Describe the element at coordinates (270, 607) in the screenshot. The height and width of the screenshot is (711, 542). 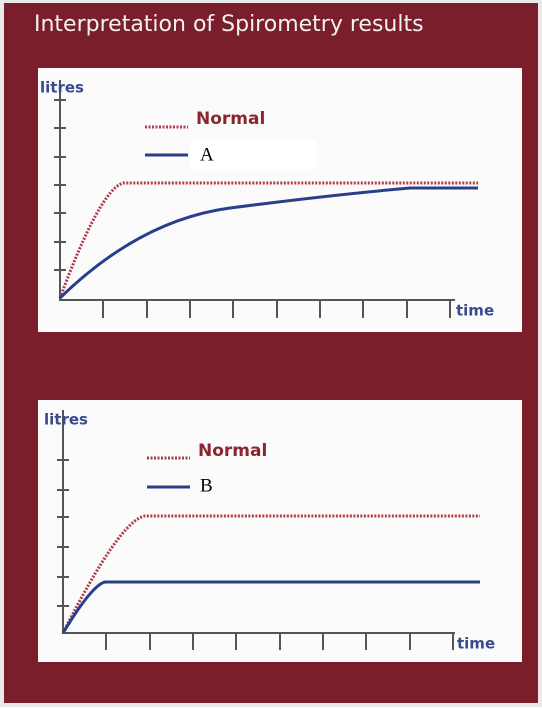
I see `curve-b` at that location.